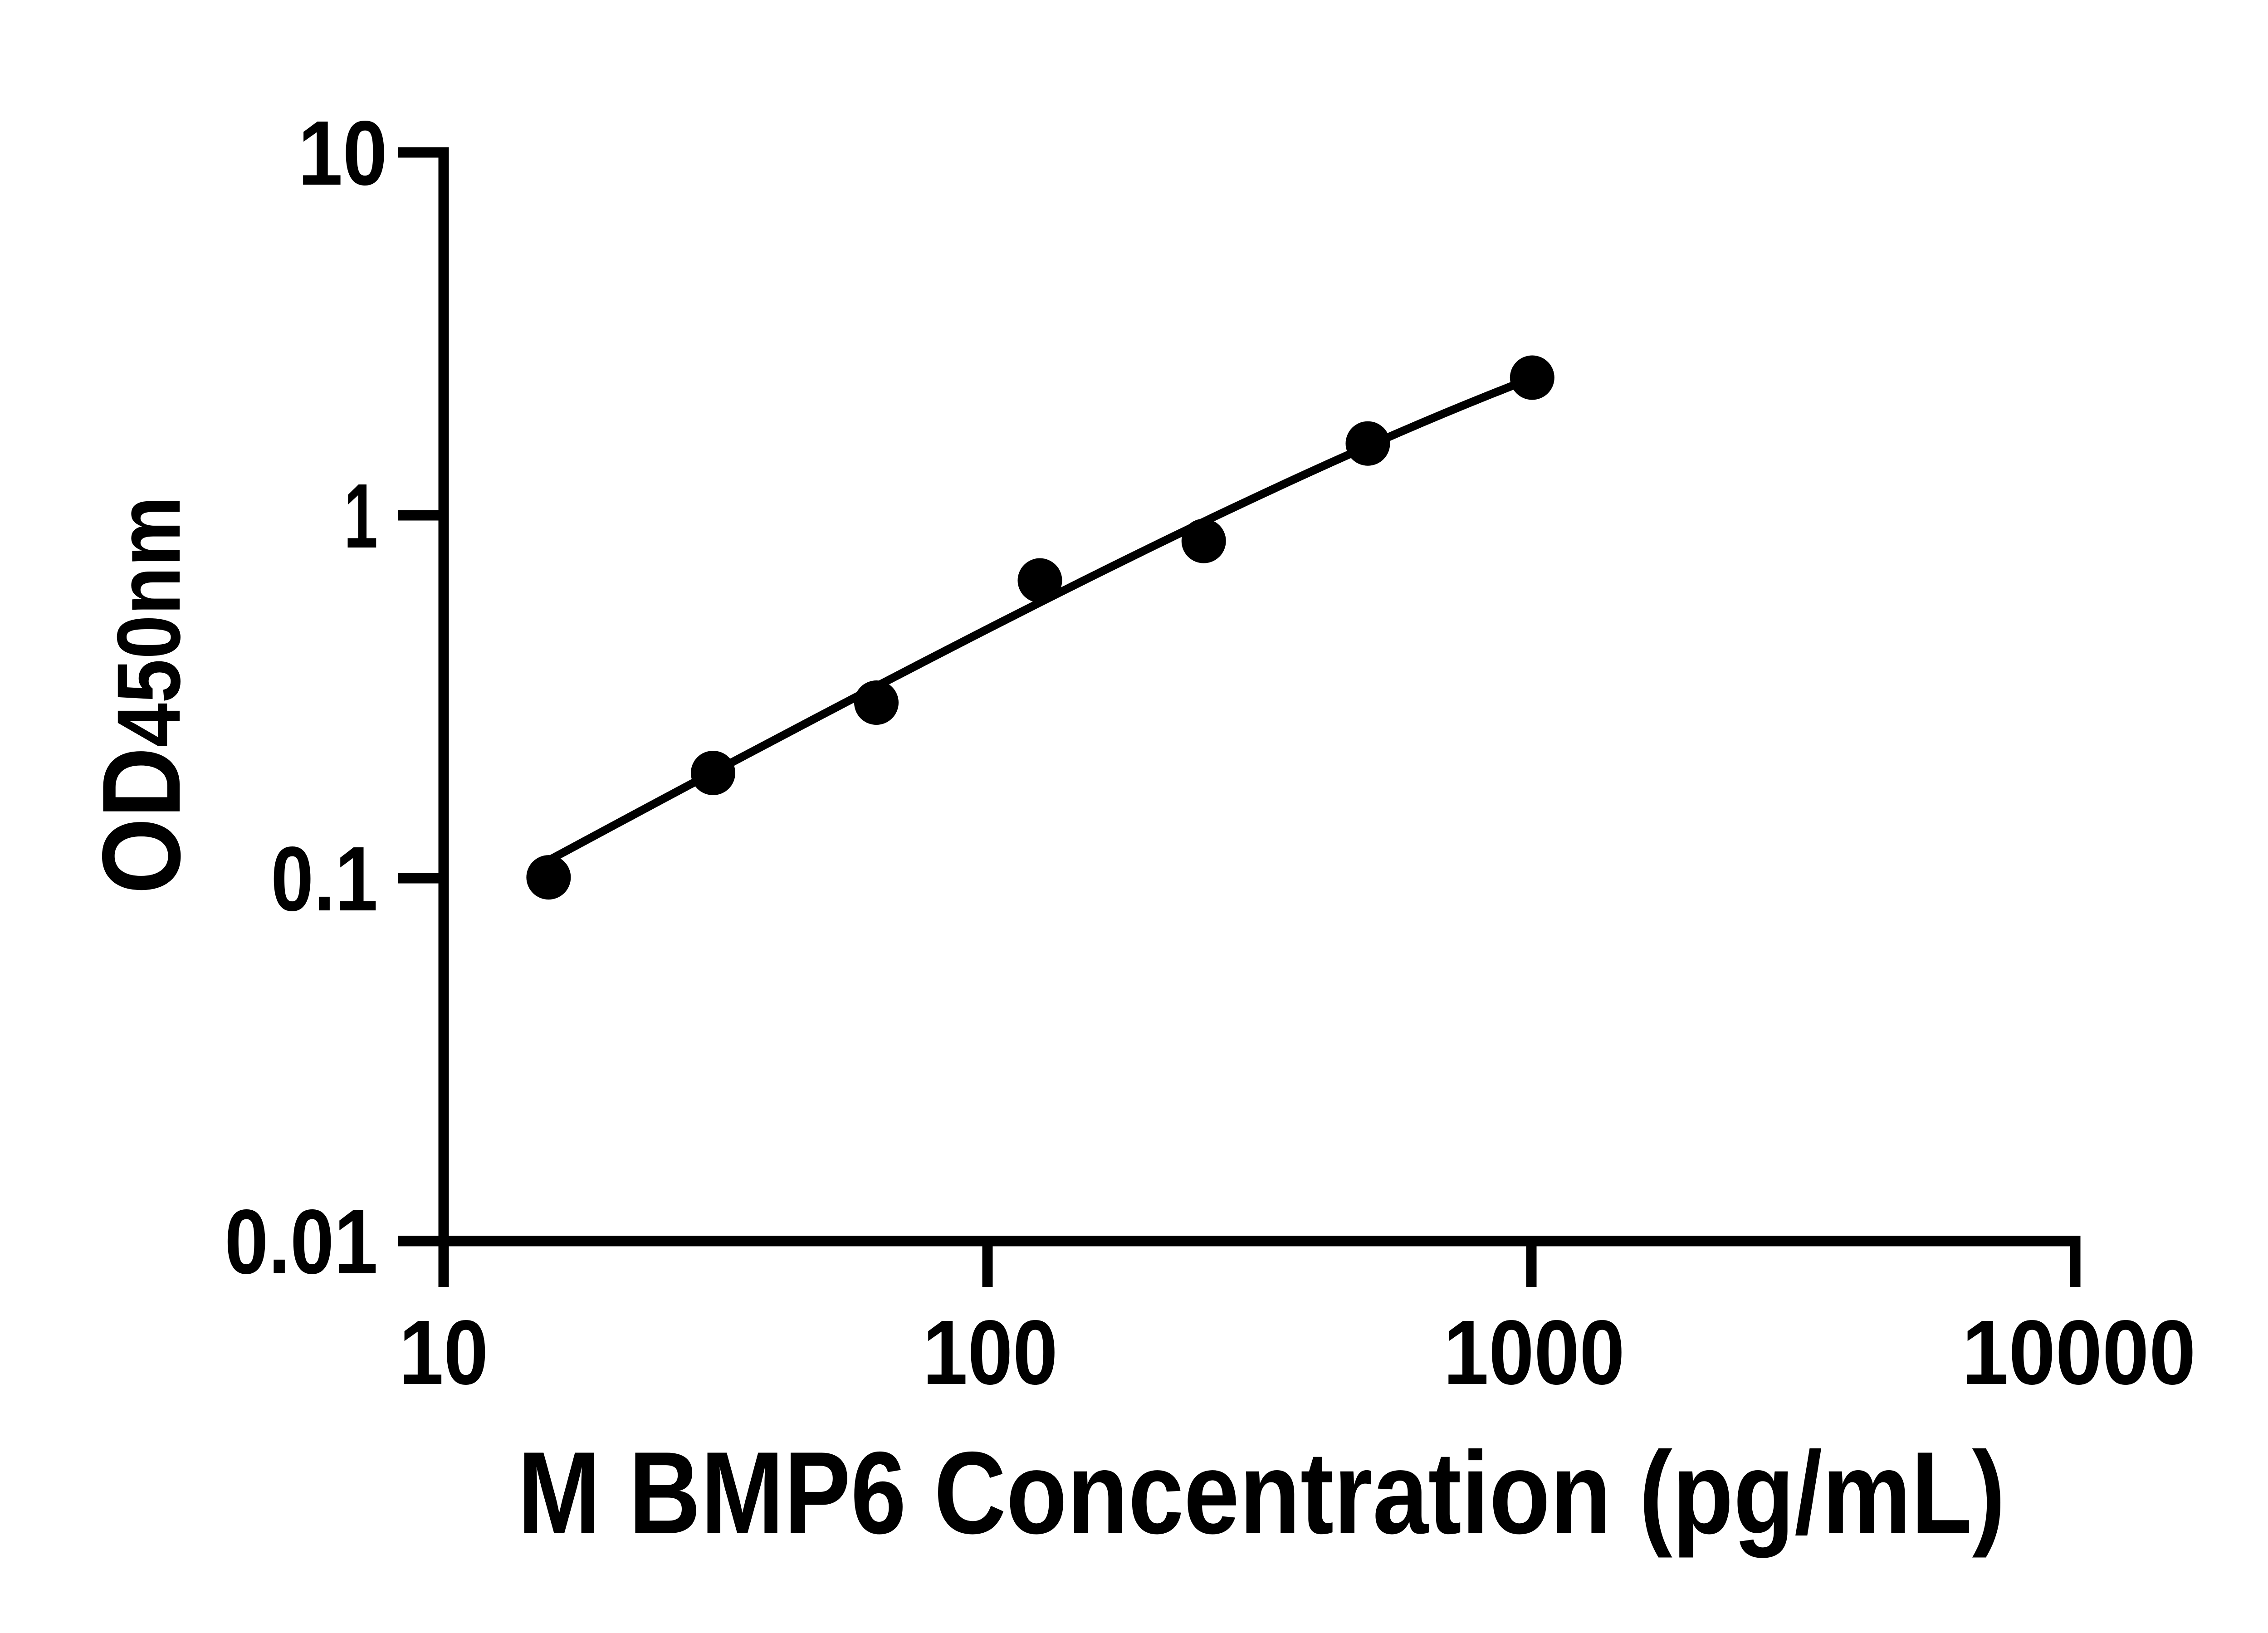 This screenshot has width=2268, height=1633. I want to click on svg-text: 0.1, so click(325, 878).